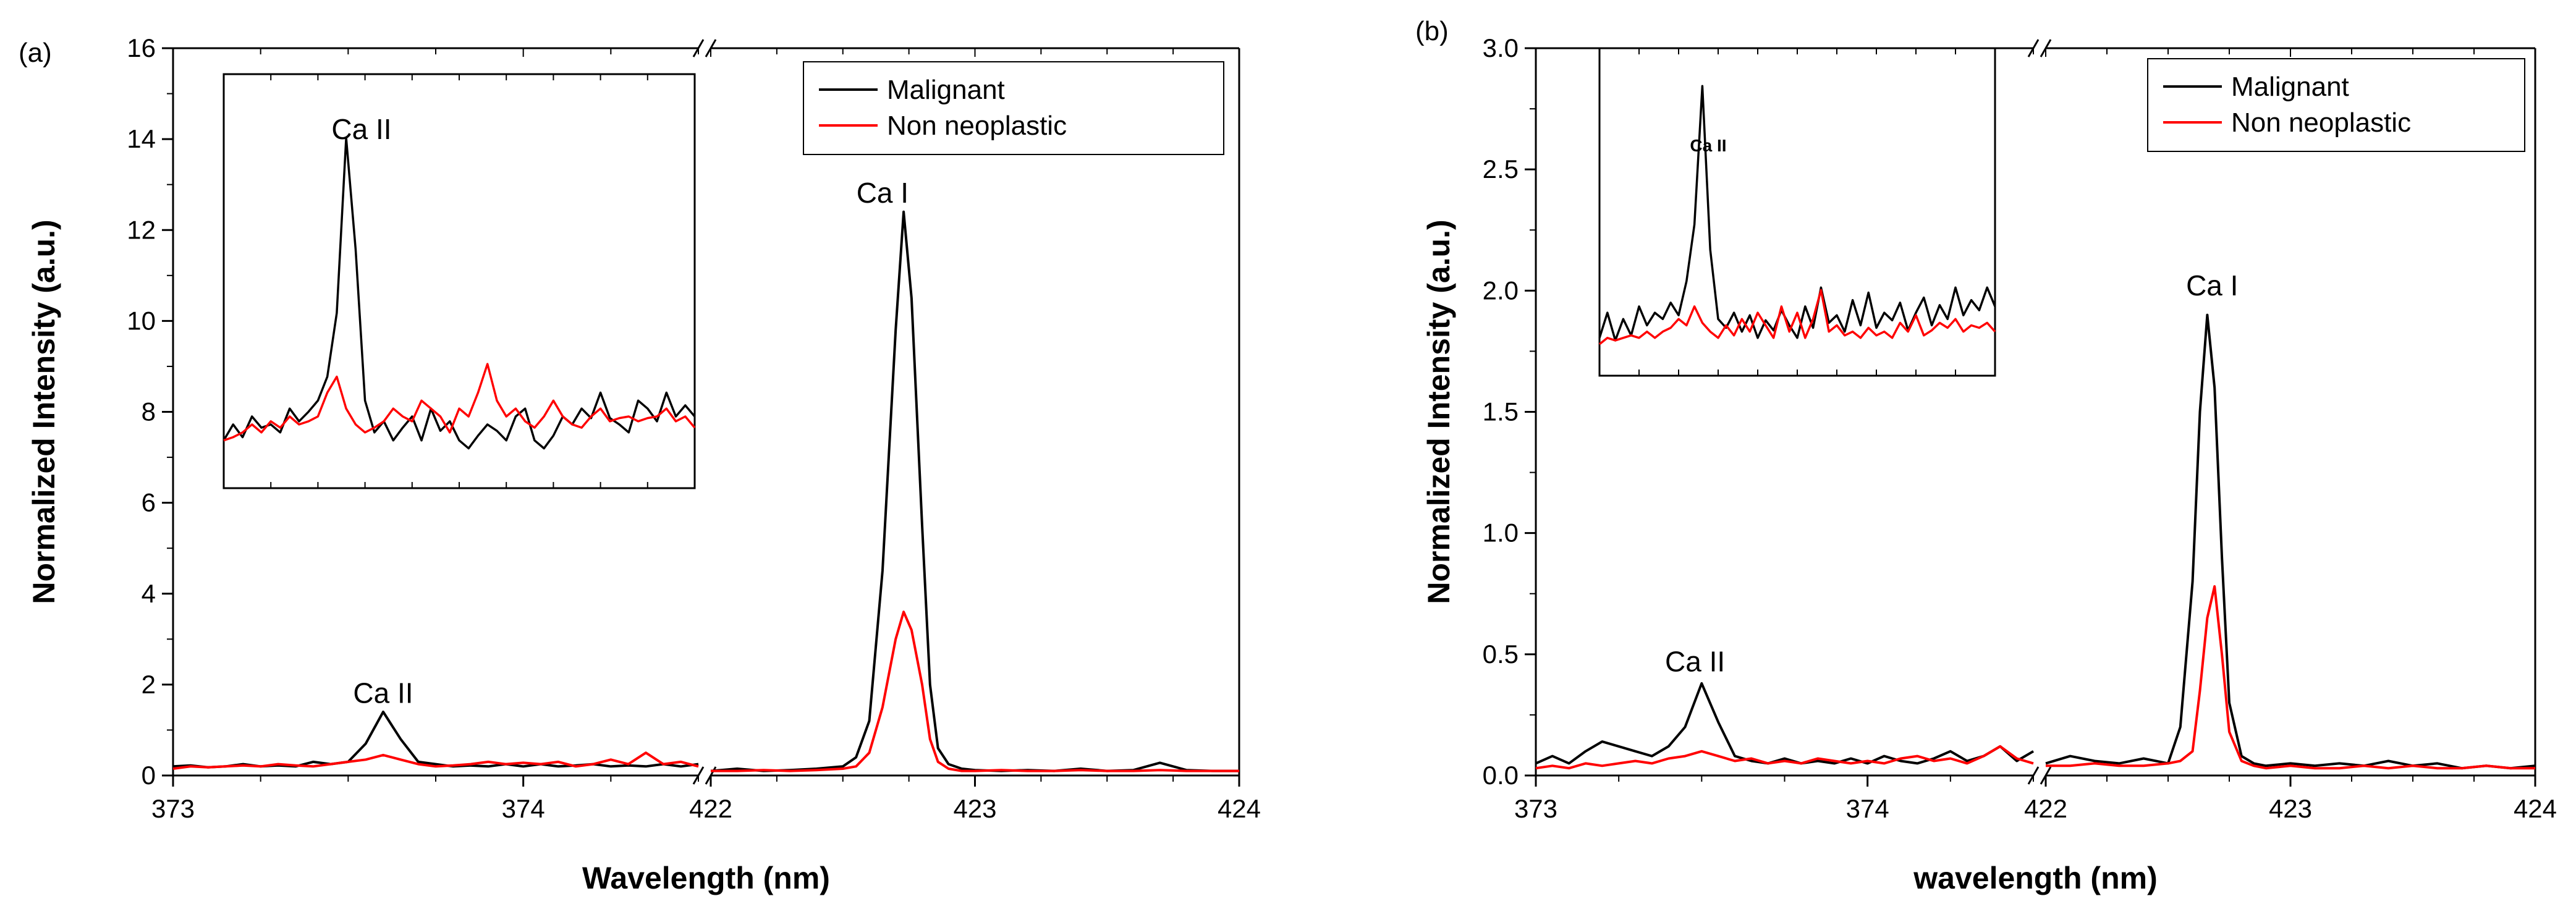 The image size is (2576, 917). Describe the element at coordinates (149, 685) in the screenshot. I see `y-tick-label: 2` at that location.